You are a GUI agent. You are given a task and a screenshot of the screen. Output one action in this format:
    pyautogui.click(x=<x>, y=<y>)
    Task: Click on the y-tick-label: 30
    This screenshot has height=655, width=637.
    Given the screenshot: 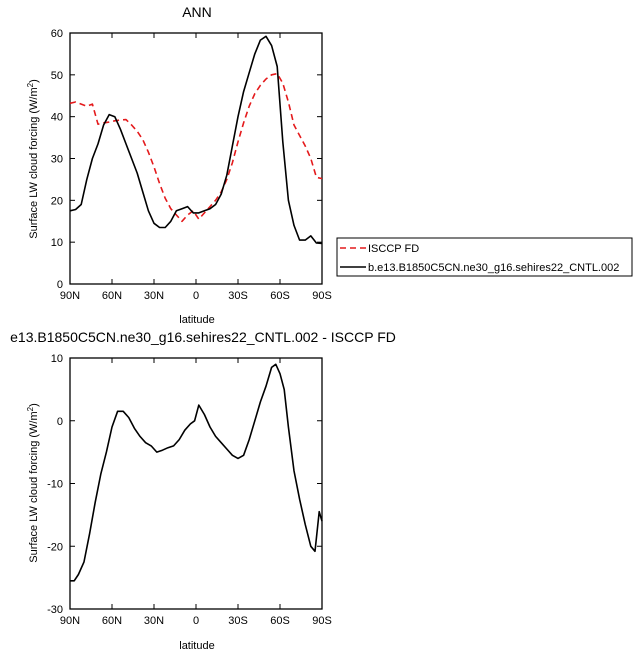 What is the action you would take?
    pyautogui.click(x=57, y=160)
    